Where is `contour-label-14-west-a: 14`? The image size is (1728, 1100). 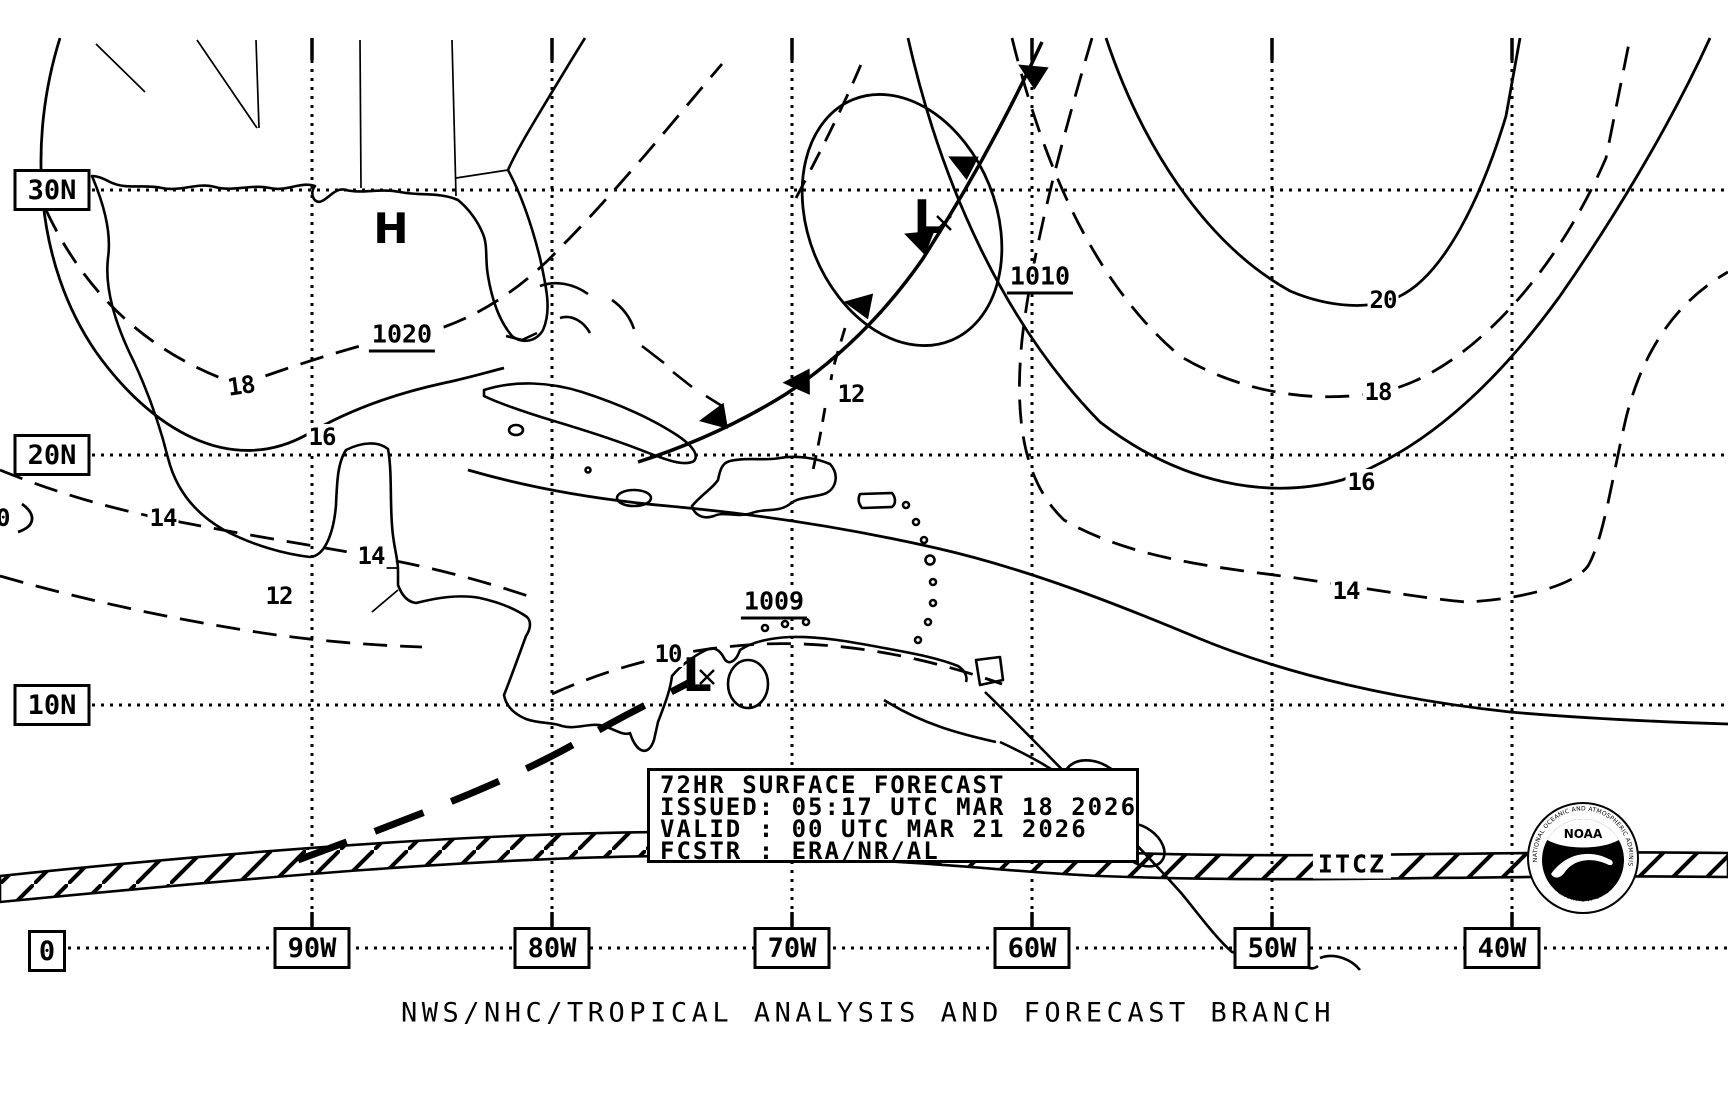 contour-label-14-west-a: 14 is located at coordinates (163, 518).